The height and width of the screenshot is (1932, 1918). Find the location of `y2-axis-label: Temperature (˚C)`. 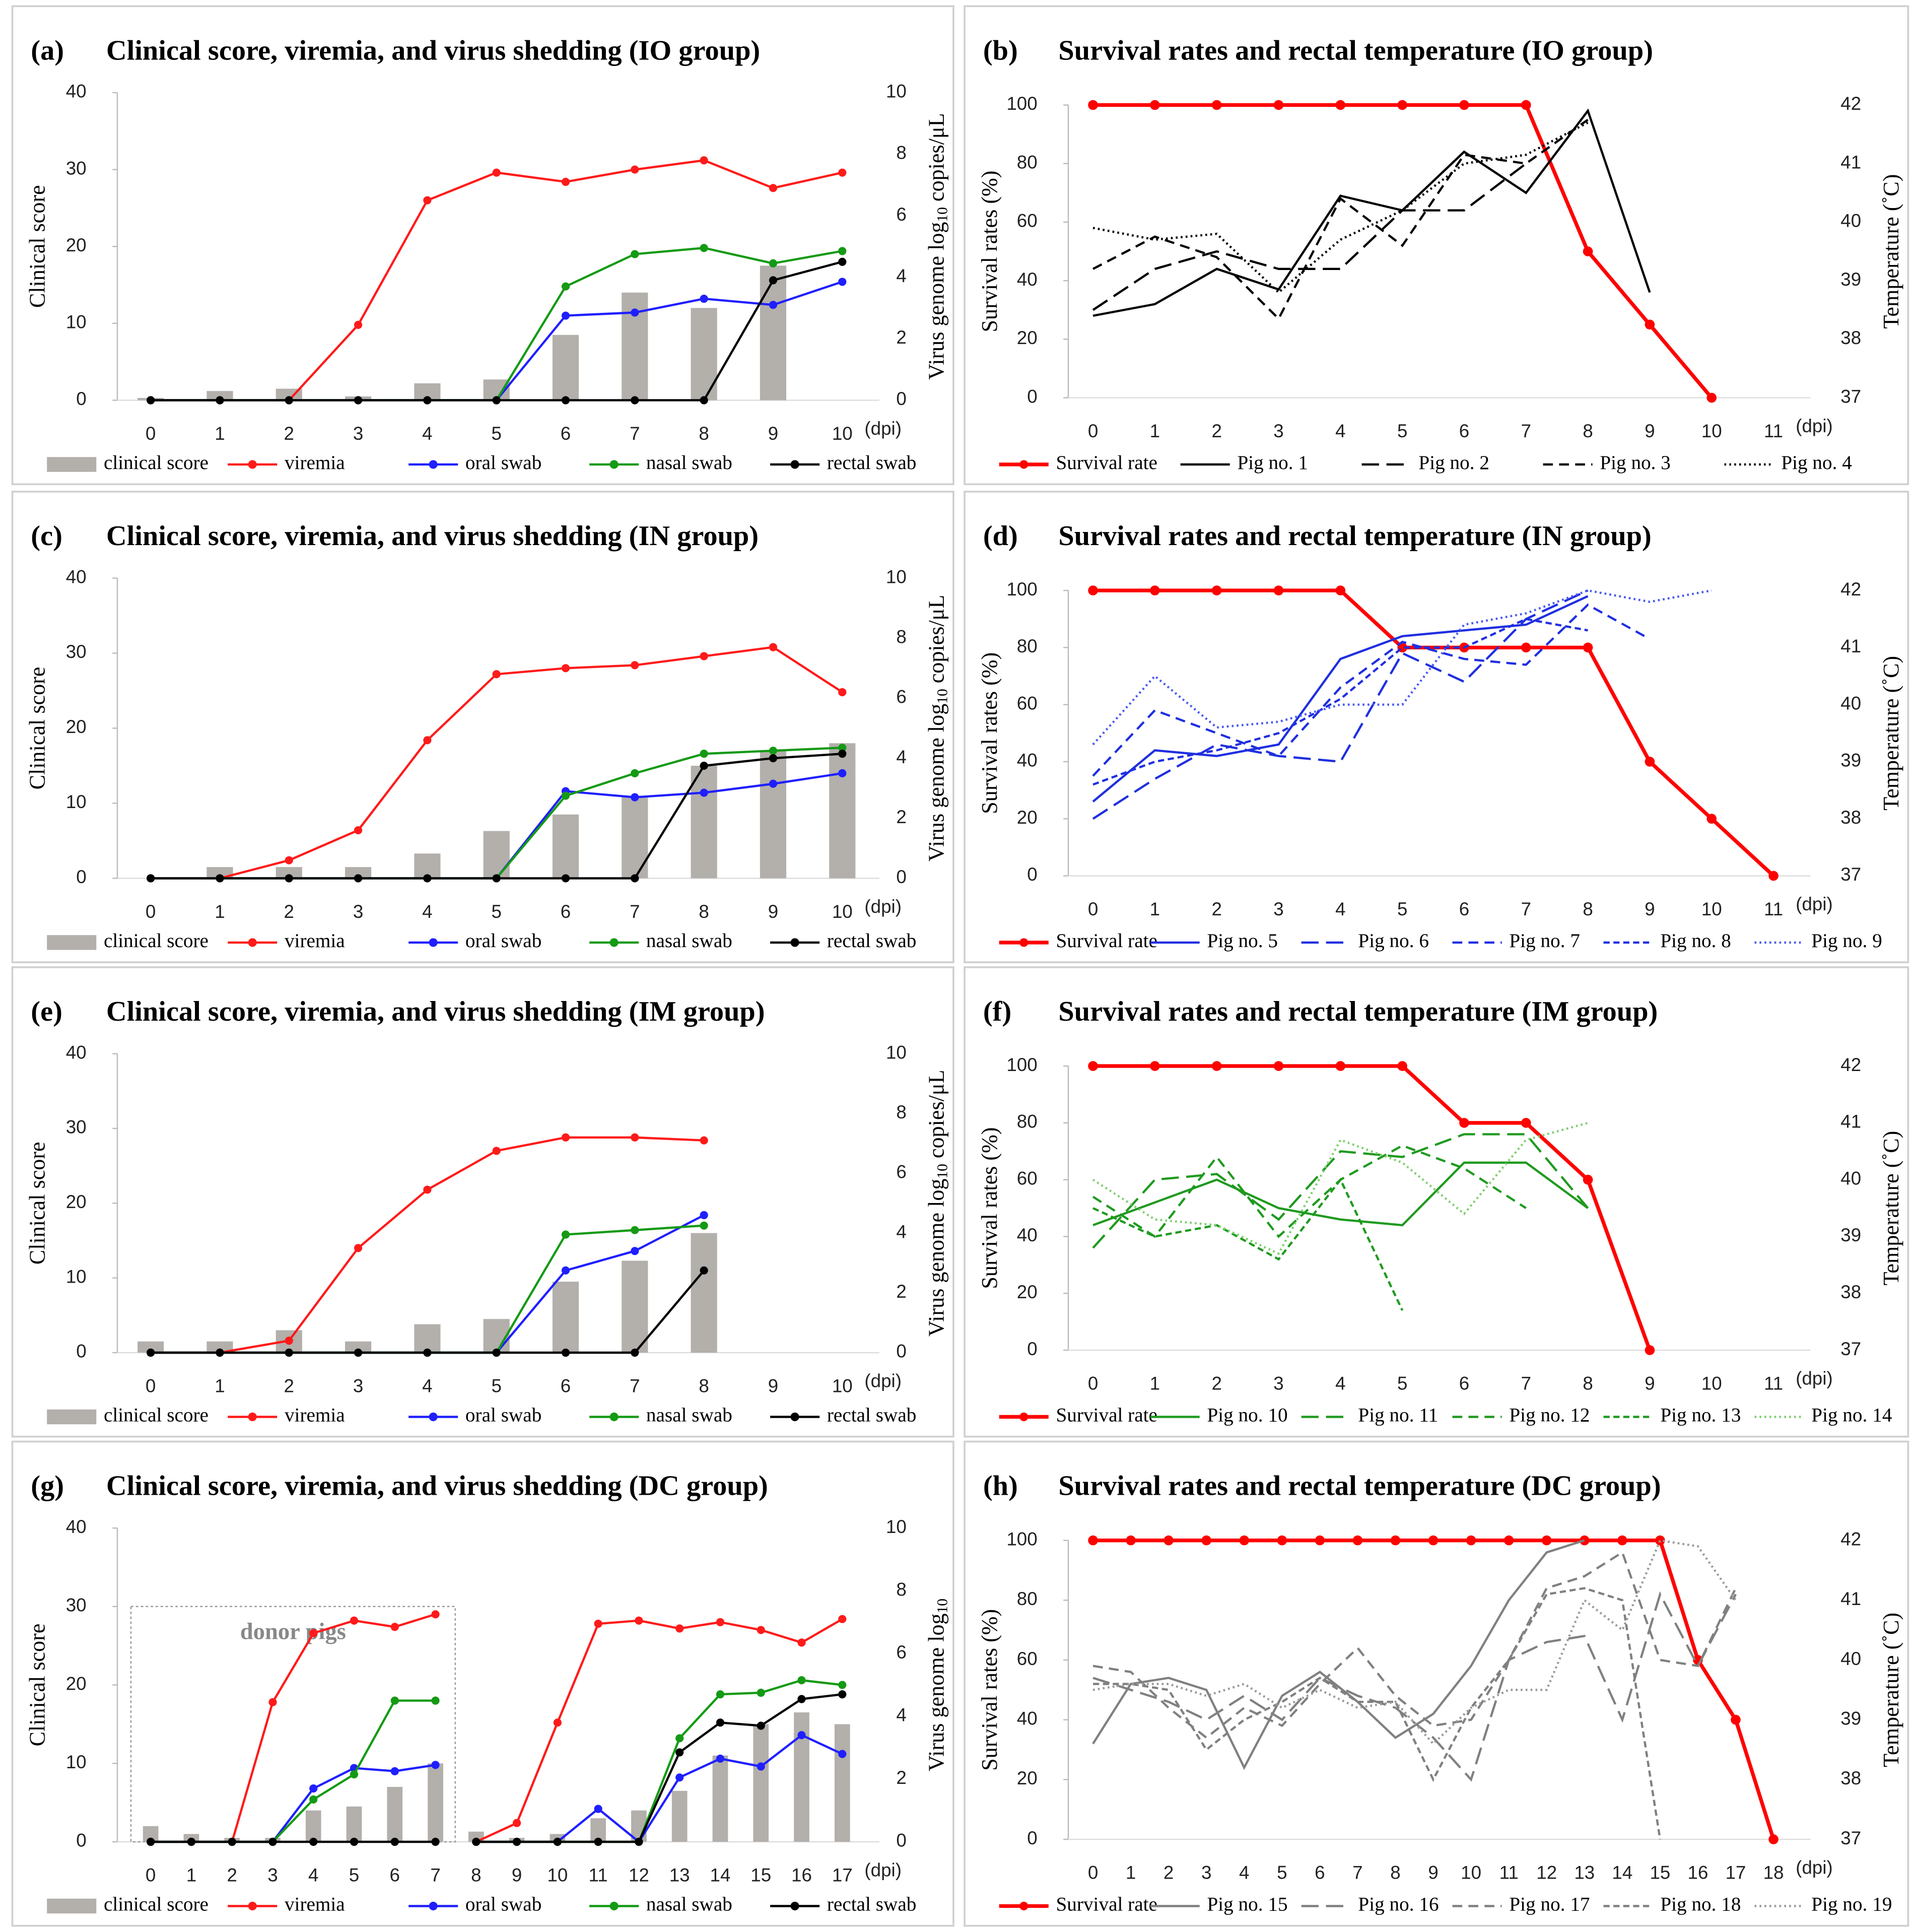

y2-axis-label: Temperature (˚C) is located at coordinates (1891, 733).